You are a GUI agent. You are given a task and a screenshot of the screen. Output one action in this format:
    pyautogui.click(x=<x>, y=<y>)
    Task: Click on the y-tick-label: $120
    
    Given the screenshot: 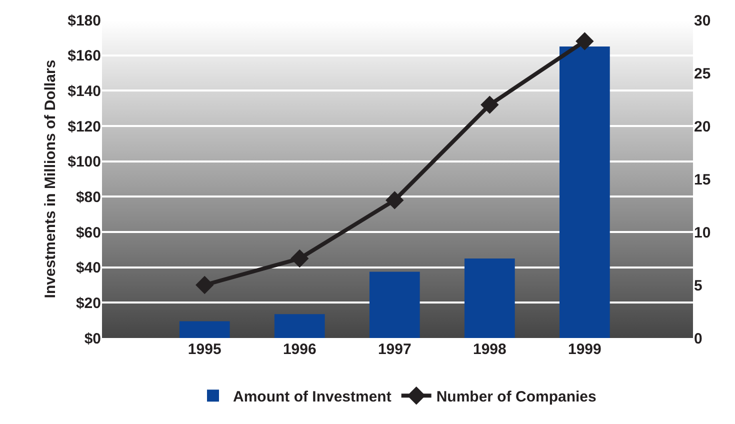 What is the action you would take?
    pyautogui.click(x=84, y=127)
    